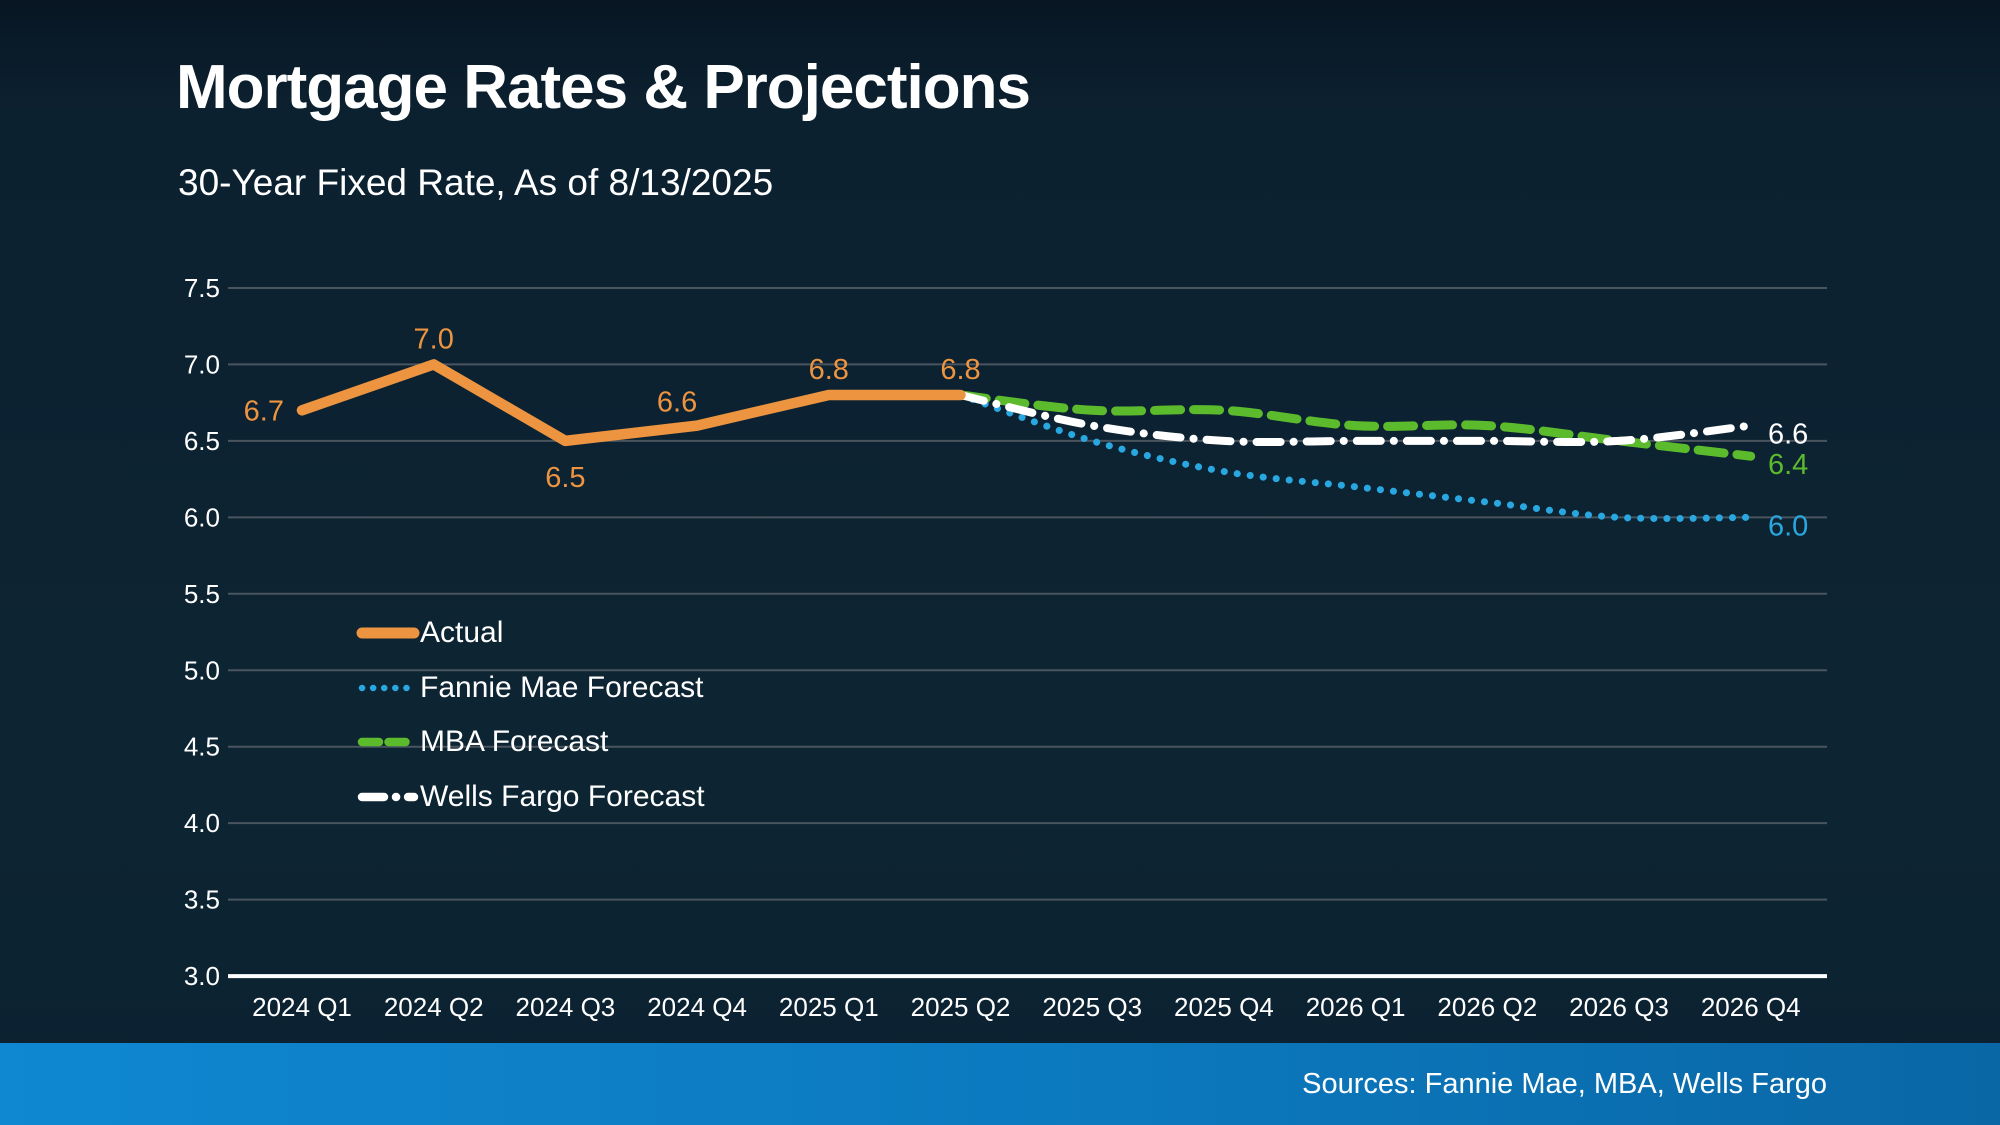 This screenshot has height=1125, width=2000. I want to click on legend-item-wells-fargo-forecast: Wells Fargo Forecast, so click(530, 797).